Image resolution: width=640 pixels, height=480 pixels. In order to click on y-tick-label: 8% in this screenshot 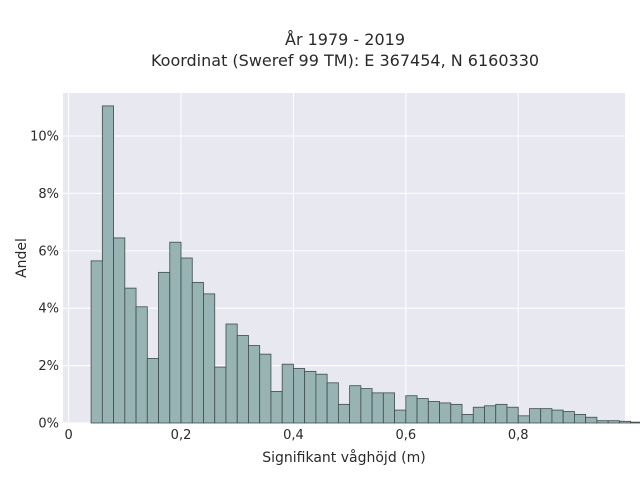, I will do `click(48, 194)`.